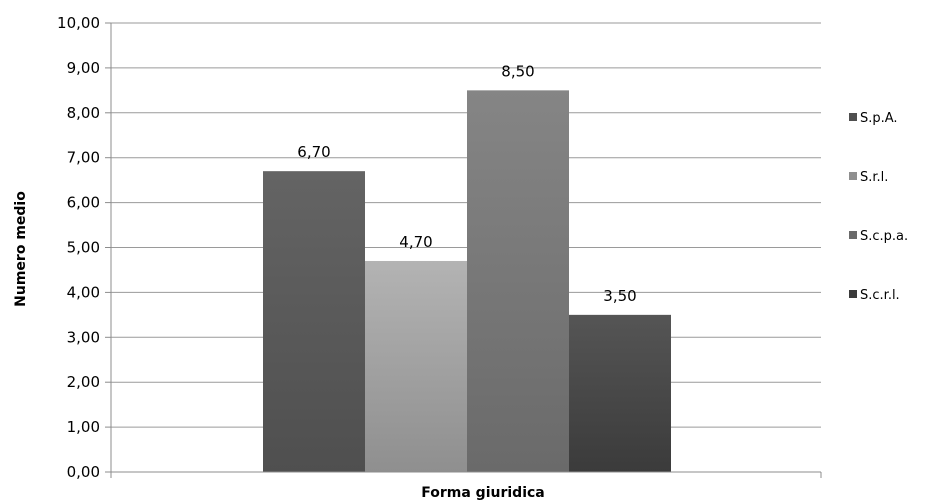 The width and height of the screenshot is (938, 502). Describe the element at coordinates (415, 242) in the screenshot. I see `data-label: 4,70` at that location.